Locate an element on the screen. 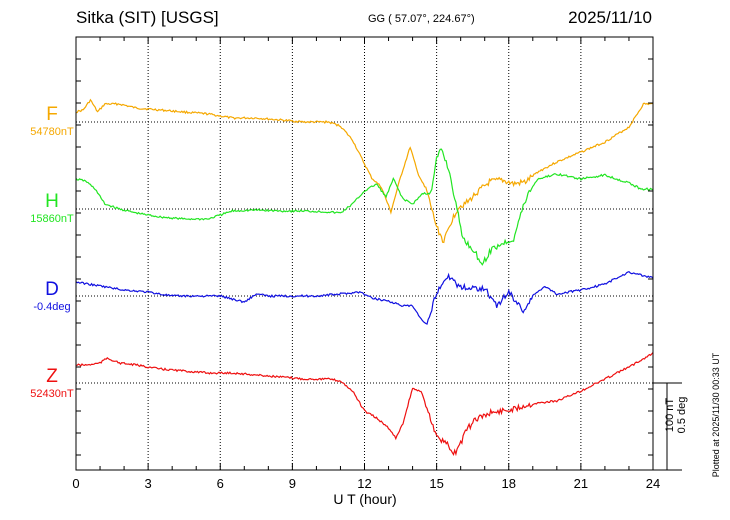 The image size is (730, 520). component-label-h: H 15860nT is located at coordinates (52, 208).